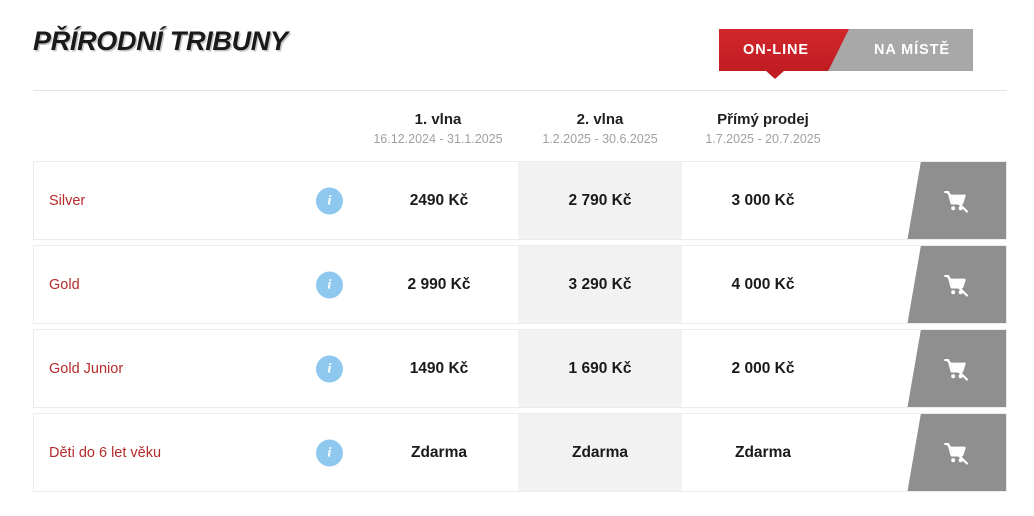 The image size is (1034, 516). What do you see at coordinates (439, 368) in the screenshot?
I see `price-wave-1: 1490 Kč` at bounding box center [439, 368].